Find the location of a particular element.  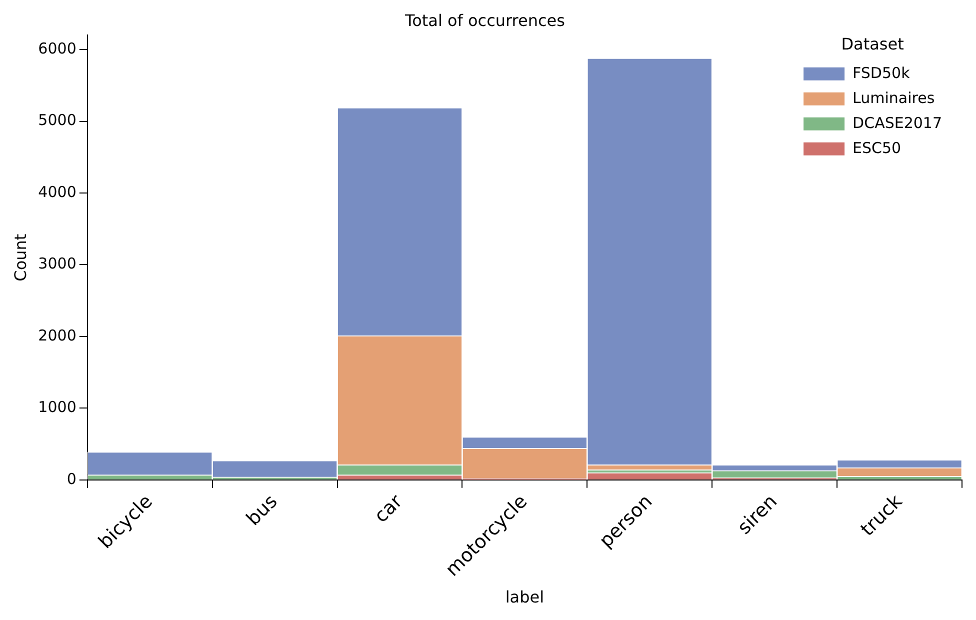

x-axis-title: label is located at coordinates (524, 597).